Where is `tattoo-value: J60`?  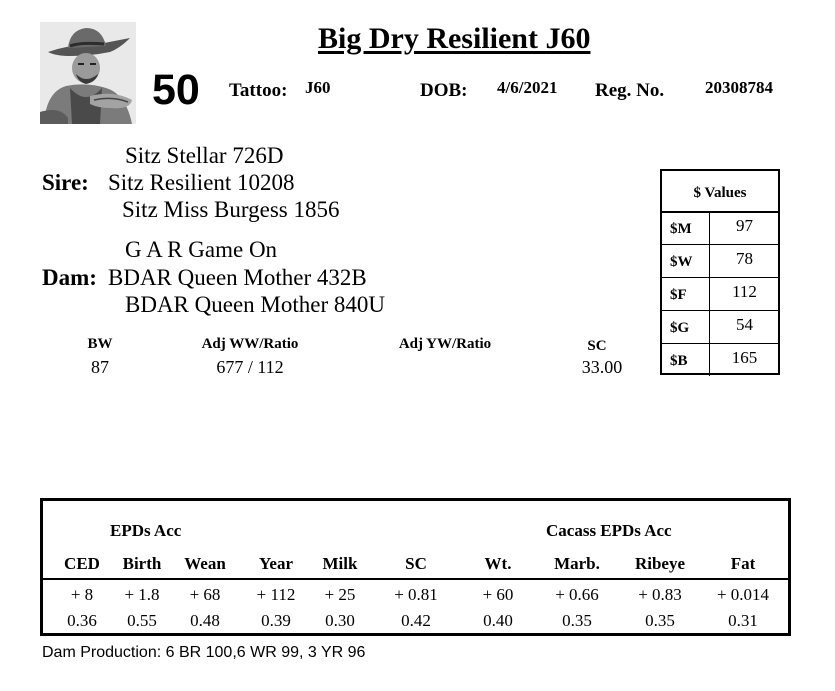
tattoo-value: J60 is located at coordinates (318, 87).